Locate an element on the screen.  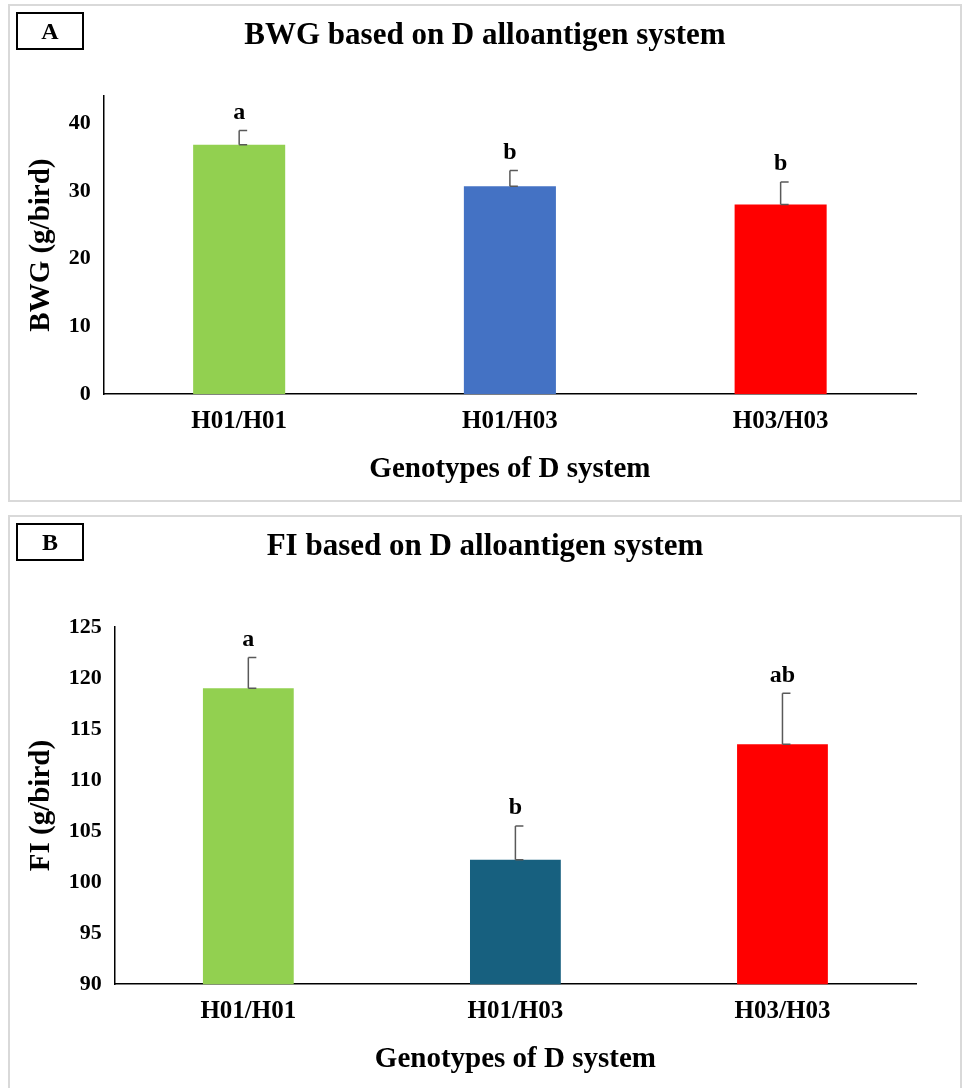
text: A is located at coordinates (50, 31).